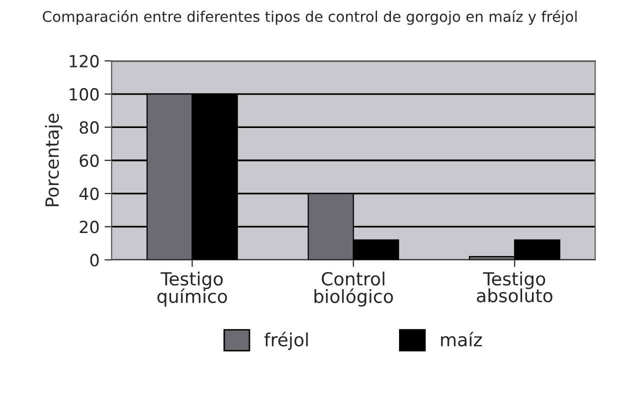 The height and width of the screenshot is (406, 620). What do you see at coordinates (84, 61) in the screenshot?
I see `y-tick-label: 120` at bounding box center [84, 61].